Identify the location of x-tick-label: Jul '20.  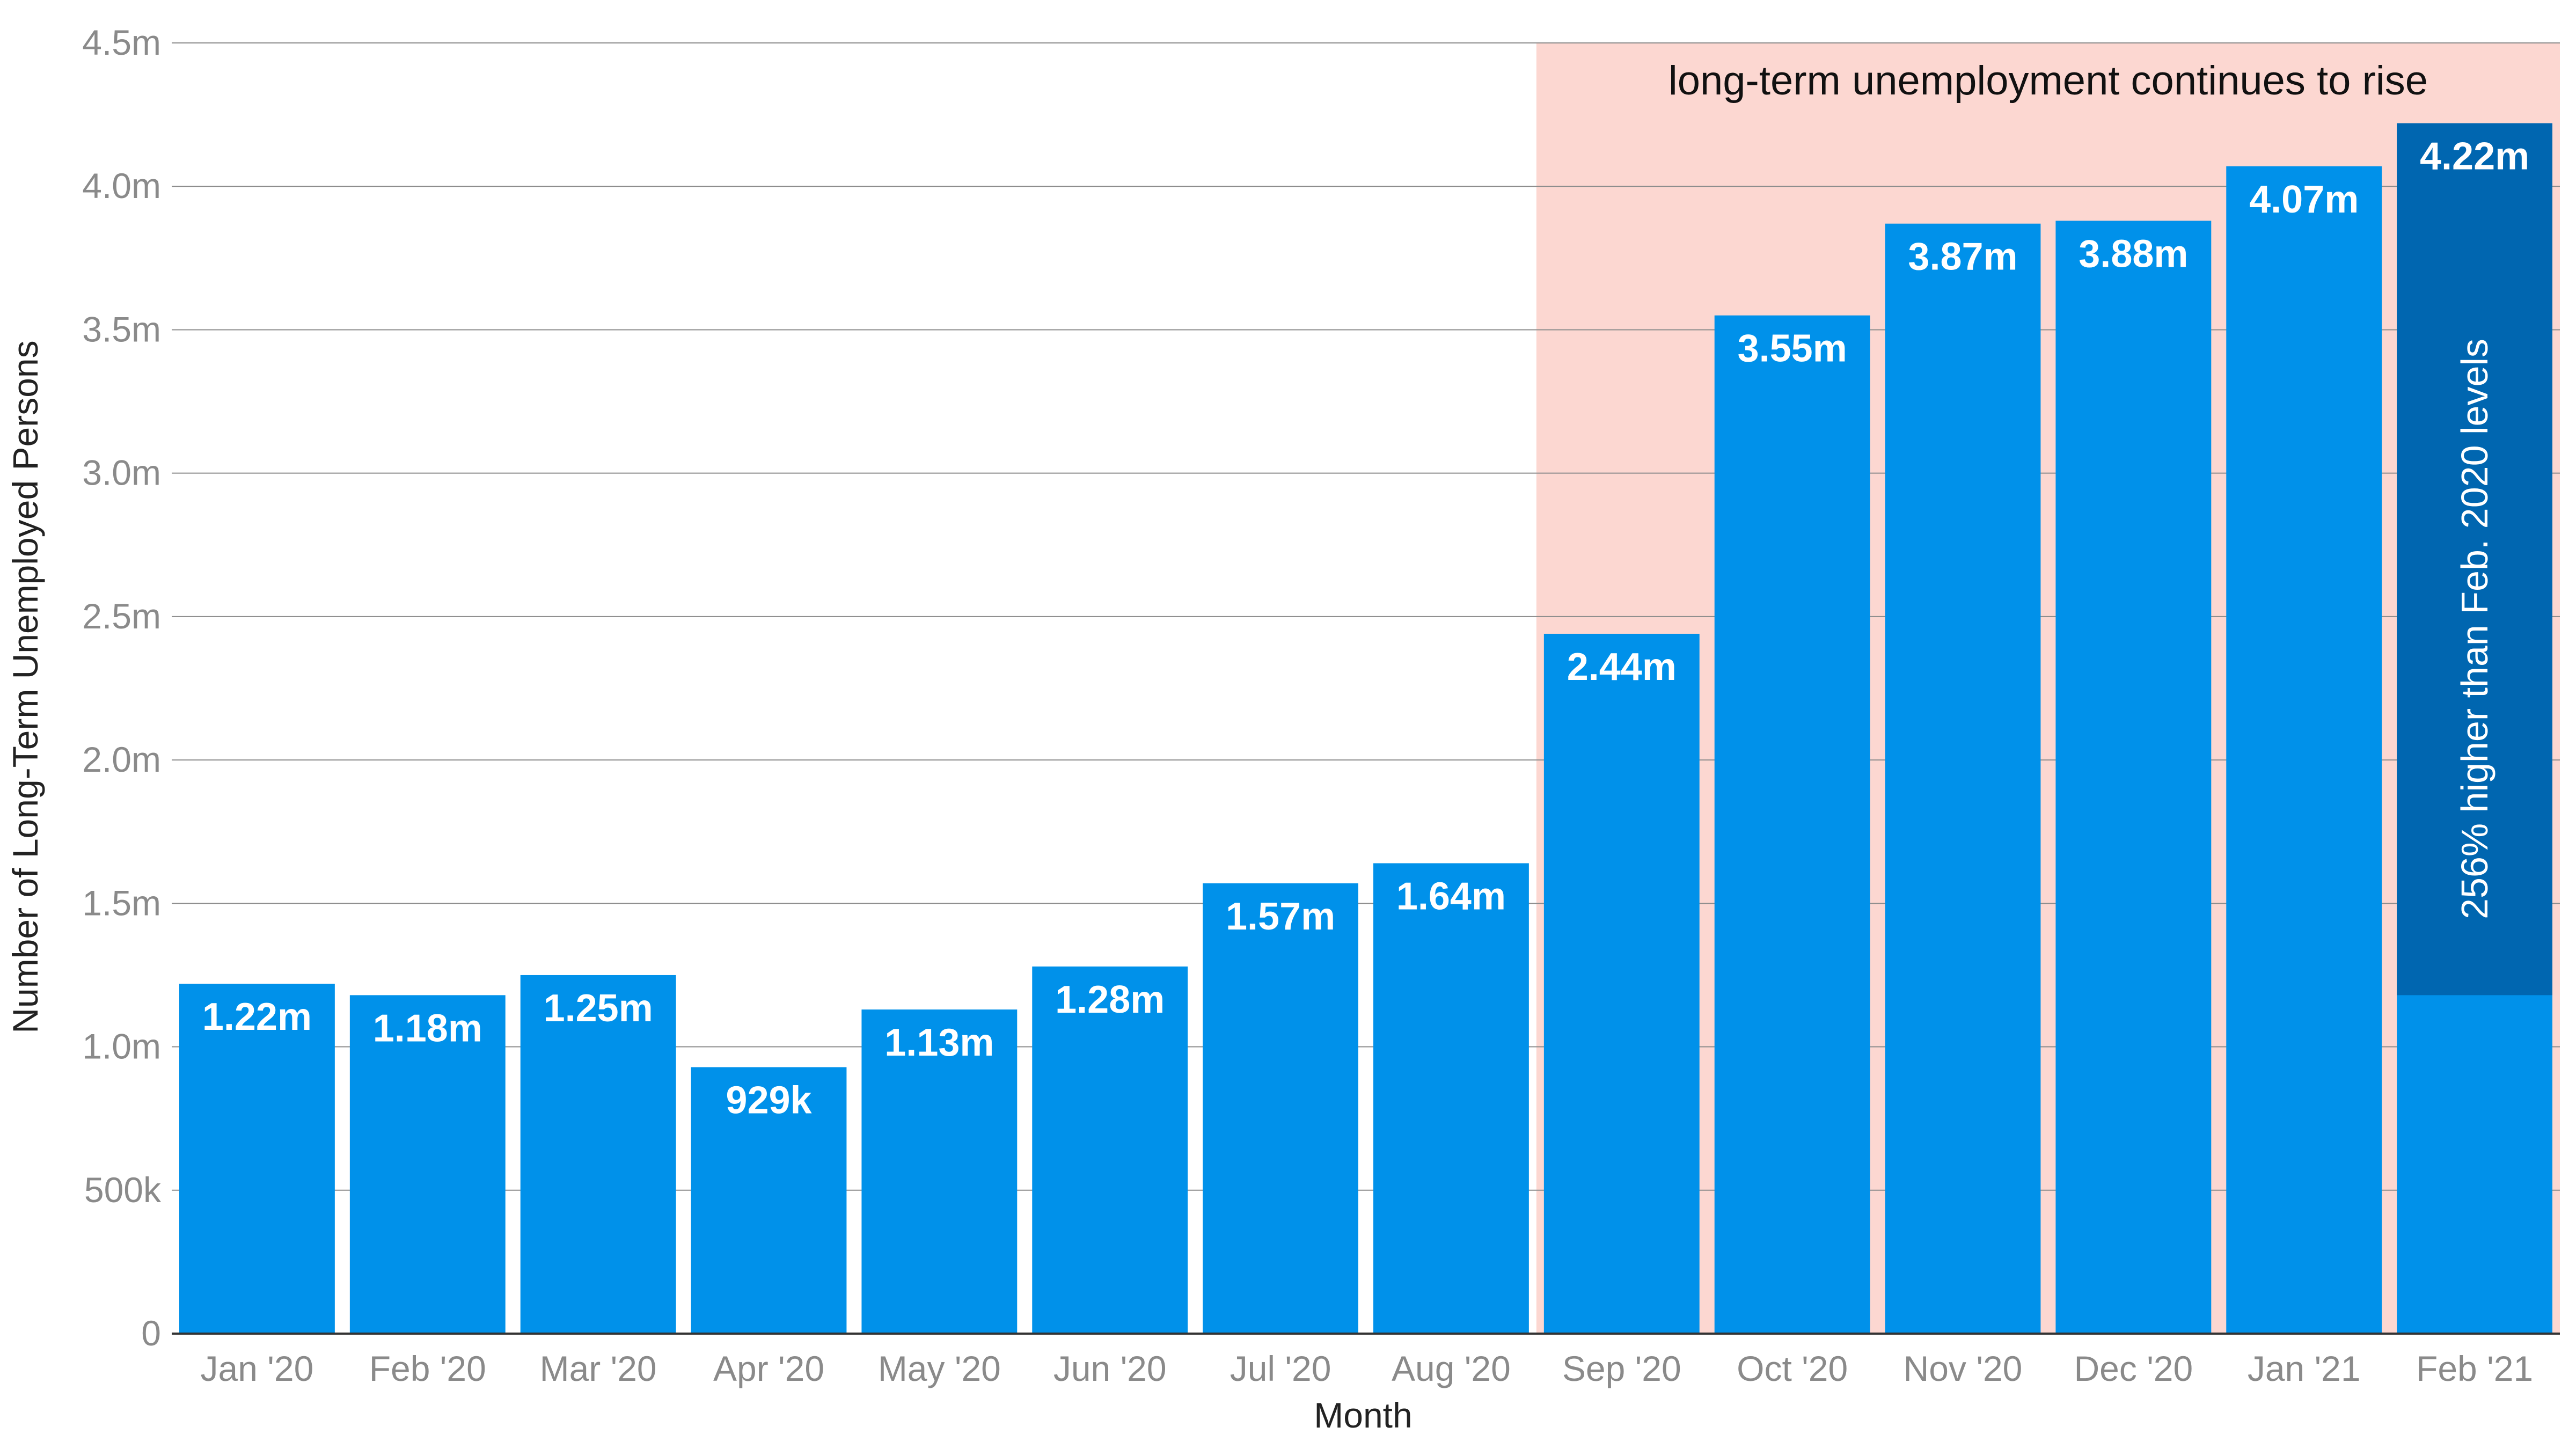
(1280, 1368).